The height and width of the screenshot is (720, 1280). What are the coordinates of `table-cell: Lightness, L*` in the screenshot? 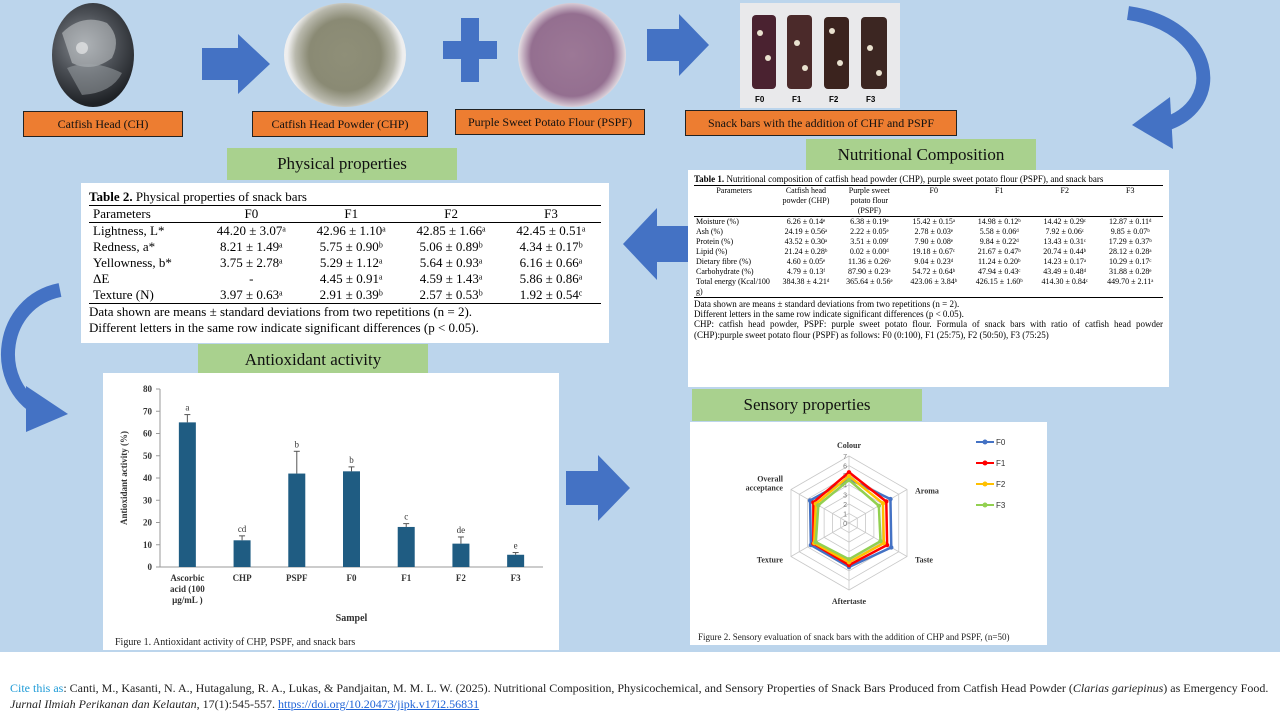 It's located at (129, 230).